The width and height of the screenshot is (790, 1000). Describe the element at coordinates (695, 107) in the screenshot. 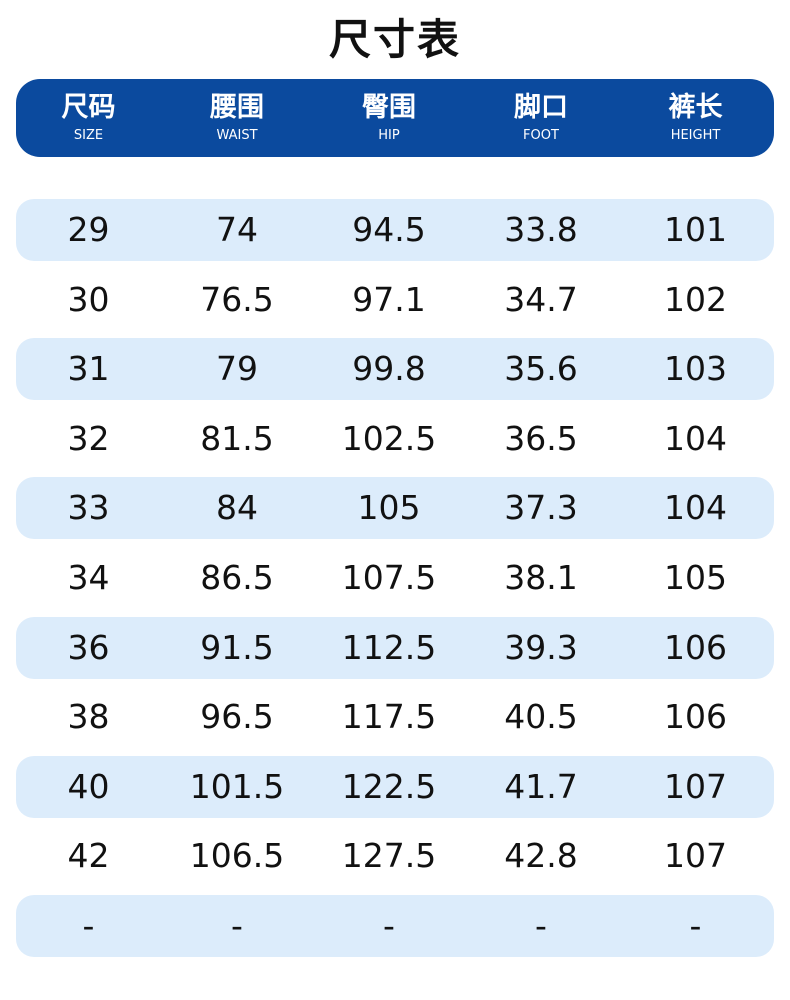

I see `column-header-label: 裤长` at that location.